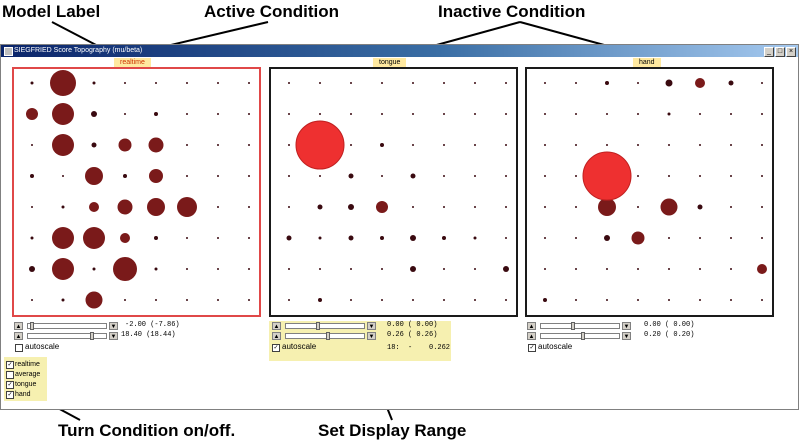 The height and width of the screenshot is (442, 800). I want to click on minimize-icon: _, so click(769, 52).